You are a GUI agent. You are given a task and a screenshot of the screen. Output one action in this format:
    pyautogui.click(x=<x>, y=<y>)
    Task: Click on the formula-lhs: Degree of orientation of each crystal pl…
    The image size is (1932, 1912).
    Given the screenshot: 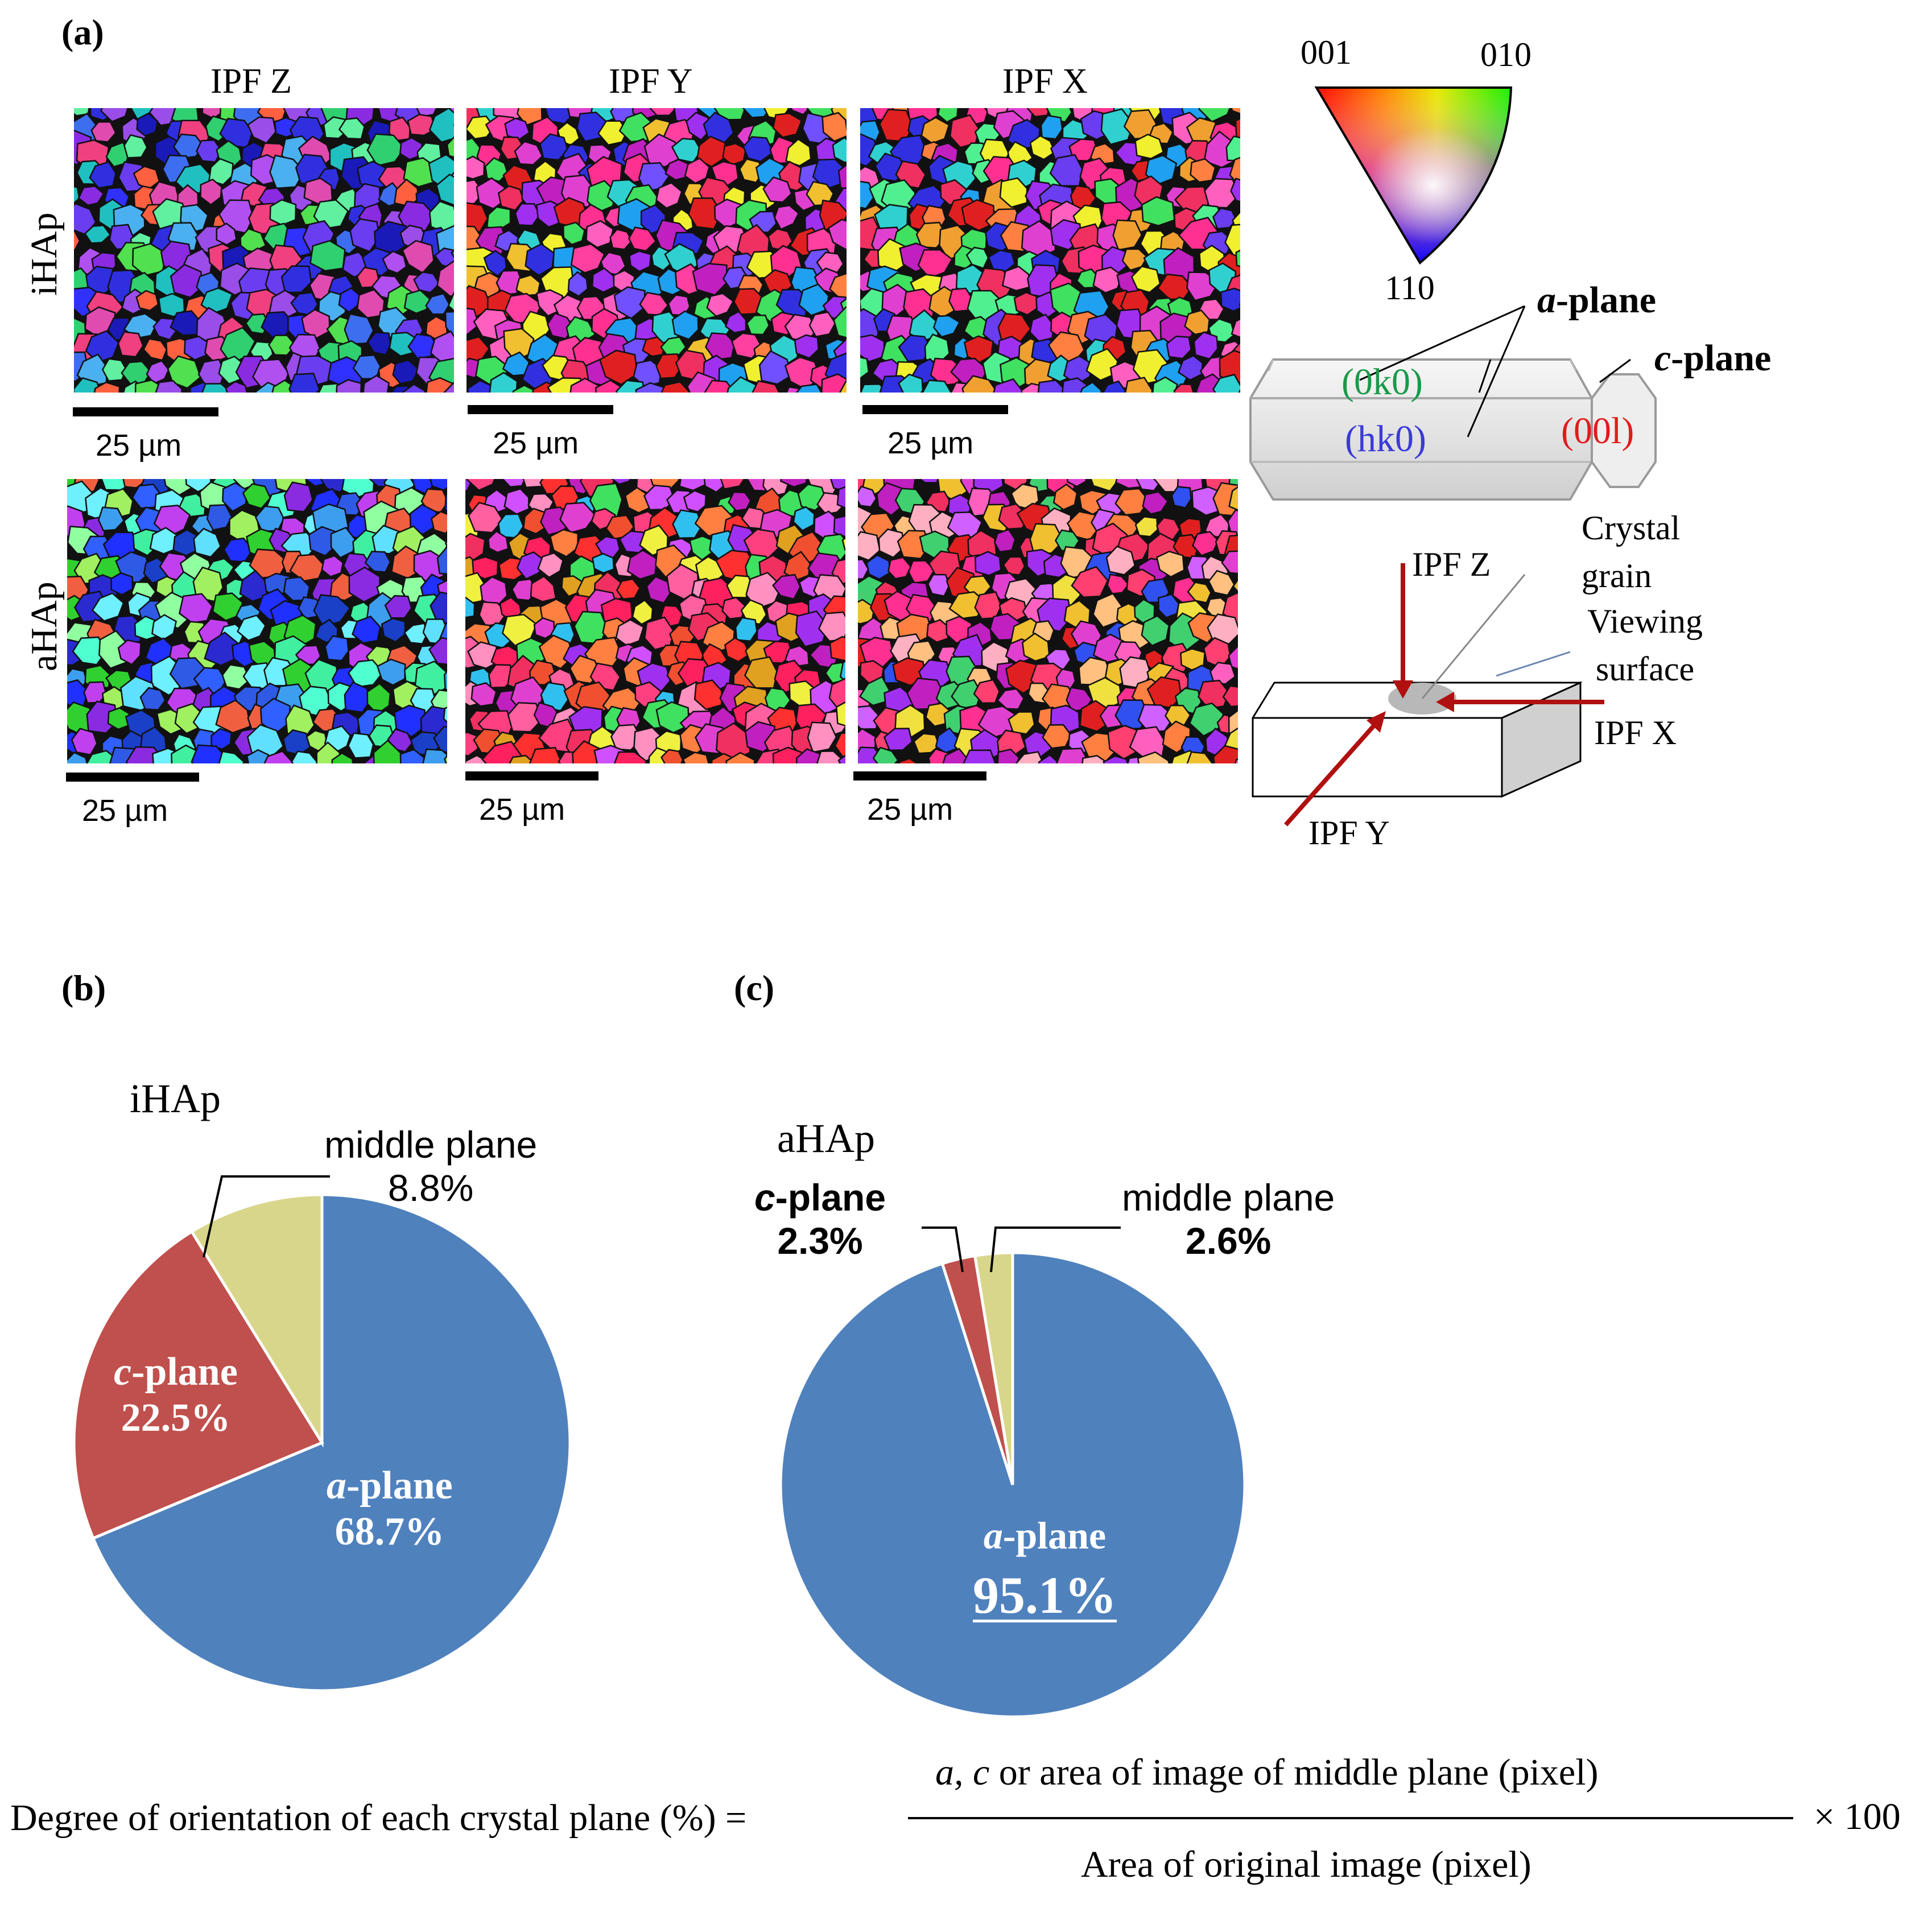 What is the action you would take?
    pyautogui.click(x=379, y=1818)
    